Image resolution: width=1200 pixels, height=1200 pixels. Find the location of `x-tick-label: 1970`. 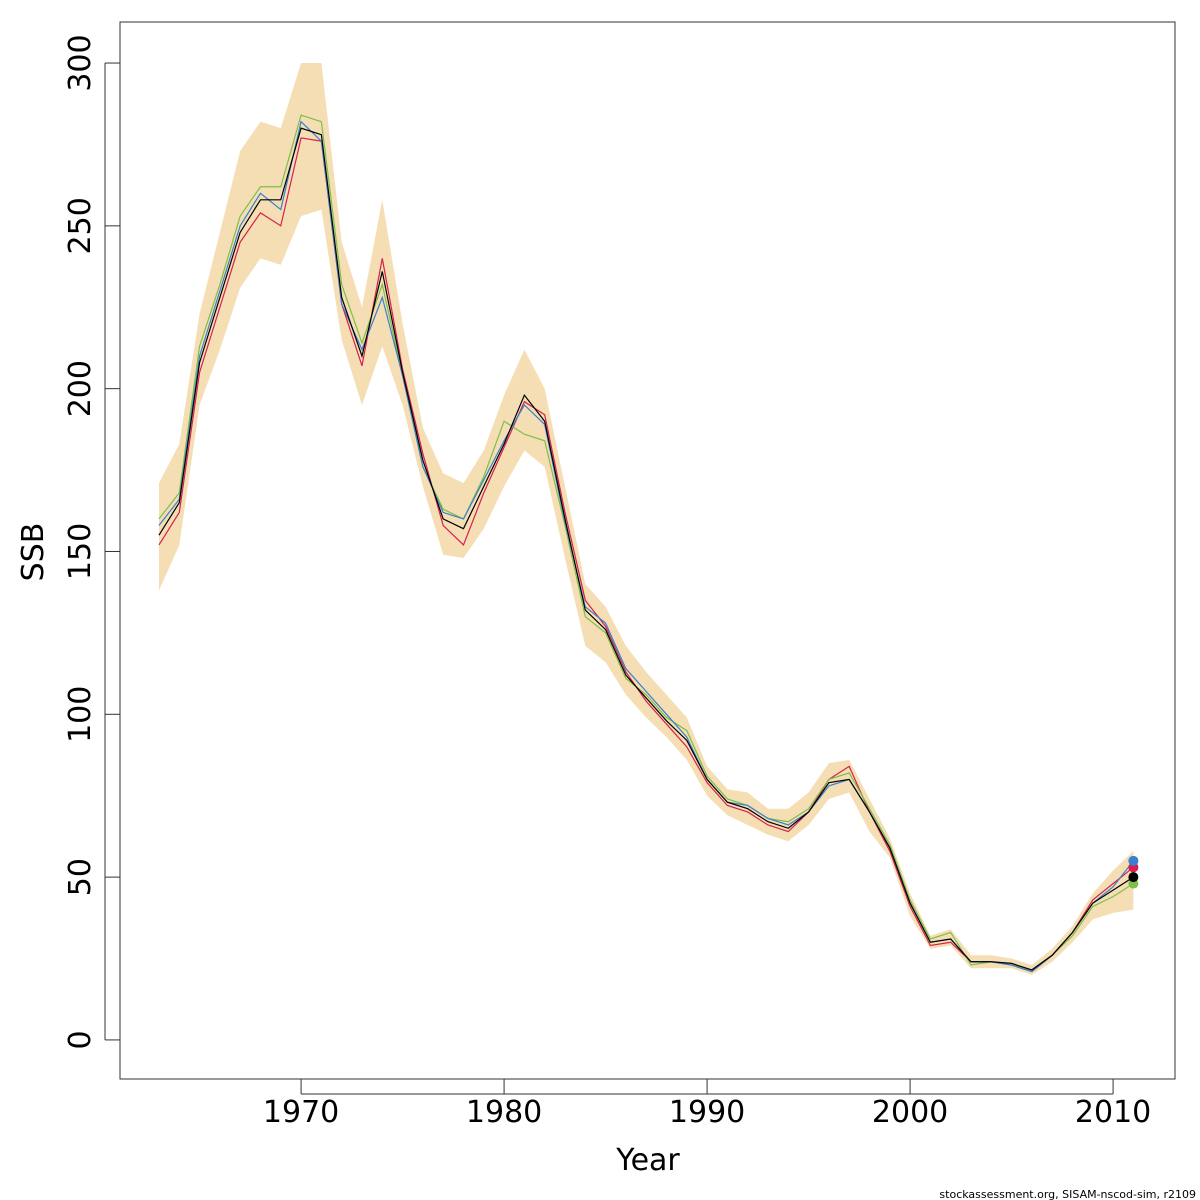

x-tick-label: 1970 is located at coordinates (301, 1112).